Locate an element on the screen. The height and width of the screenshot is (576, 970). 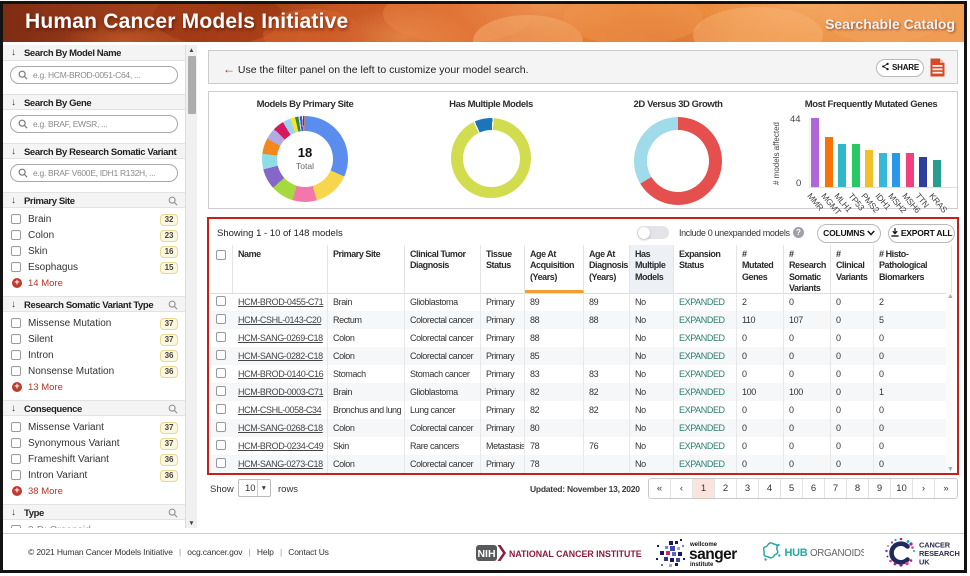
svg-text: RESEARCH is located at coordinates (939, 553).